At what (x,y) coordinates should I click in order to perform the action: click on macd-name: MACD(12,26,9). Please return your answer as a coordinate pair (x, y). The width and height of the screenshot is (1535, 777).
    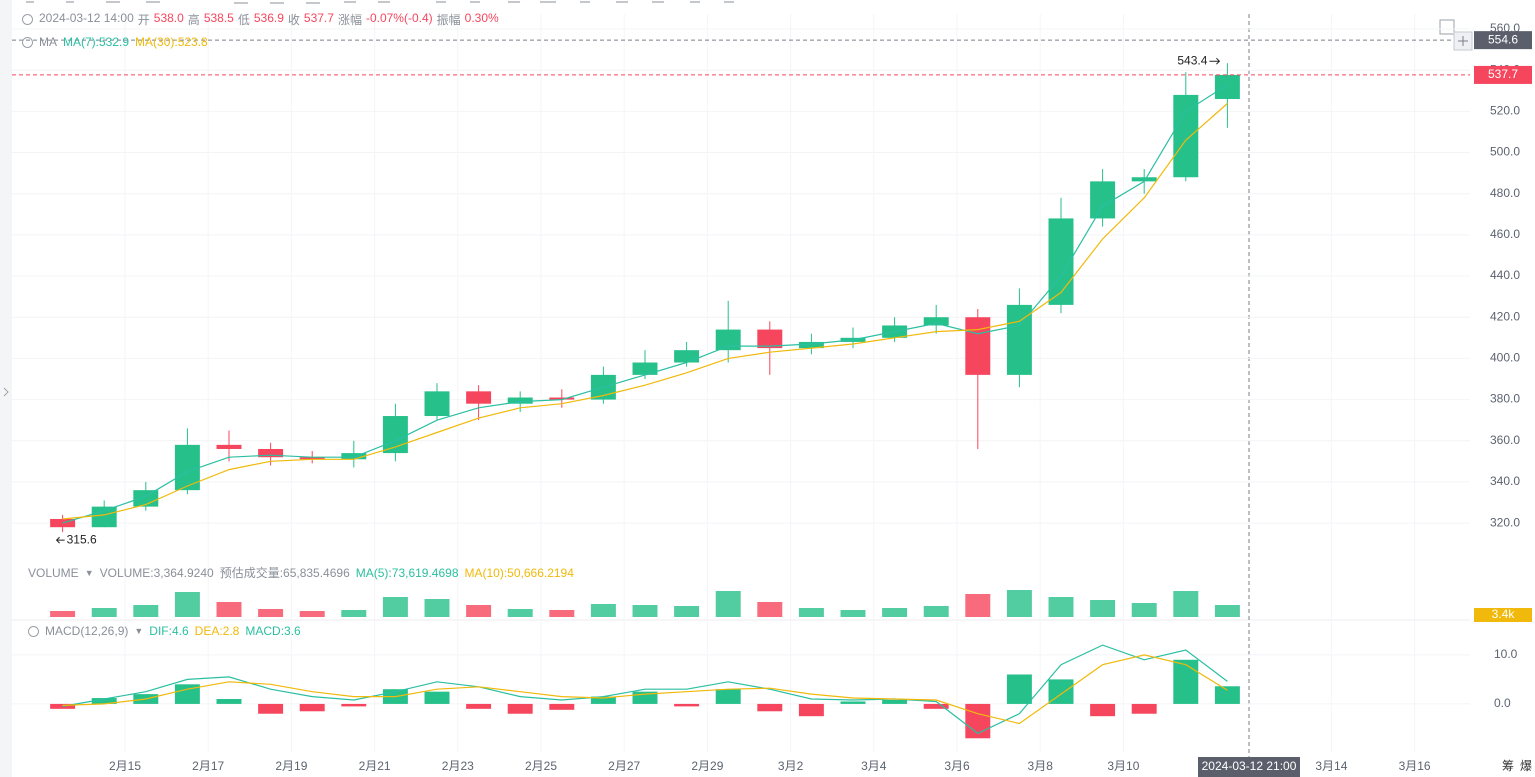
    Looking at the image, I should click on (87, 631).